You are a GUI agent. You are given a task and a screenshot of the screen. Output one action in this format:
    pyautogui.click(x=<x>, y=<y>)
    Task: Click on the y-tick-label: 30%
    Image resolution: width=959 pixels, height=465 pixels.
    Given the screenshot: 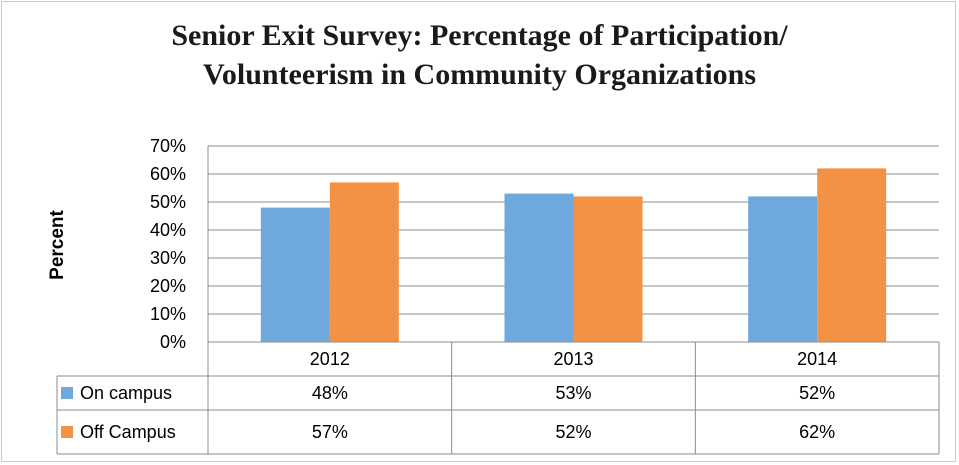 What is the action you would take?
    pyautogui.click(x=168, y=258)
    